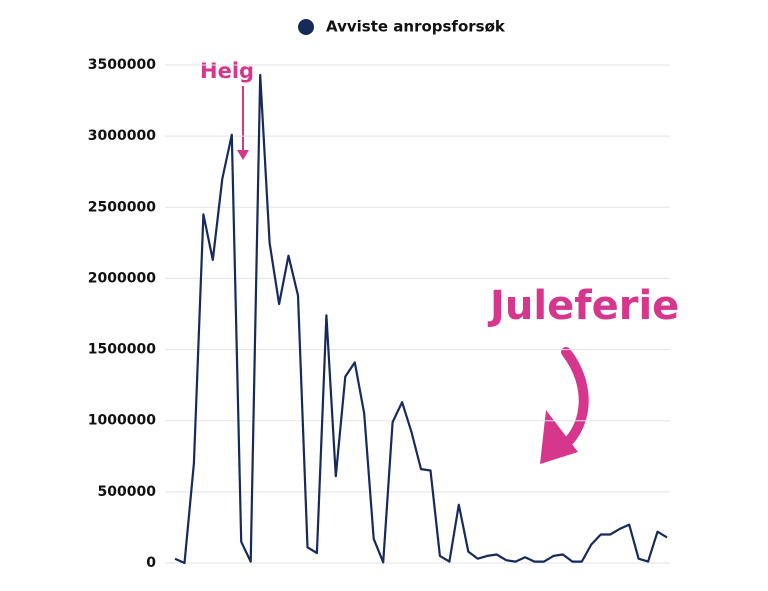 This screenshot has height=591, width=768. What do you see at coordinates (227, 71) in the screenshot?
I see `annotation-helg: Helg` at bounding box center [227, 71].